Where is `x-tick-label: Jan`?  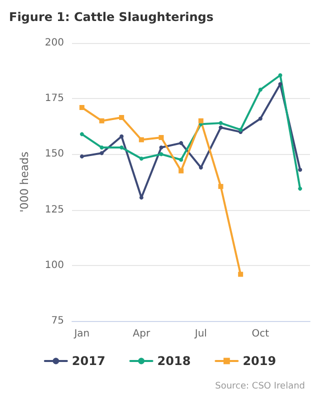
x-tick-label: Jan is located at coordinates (81, 334).